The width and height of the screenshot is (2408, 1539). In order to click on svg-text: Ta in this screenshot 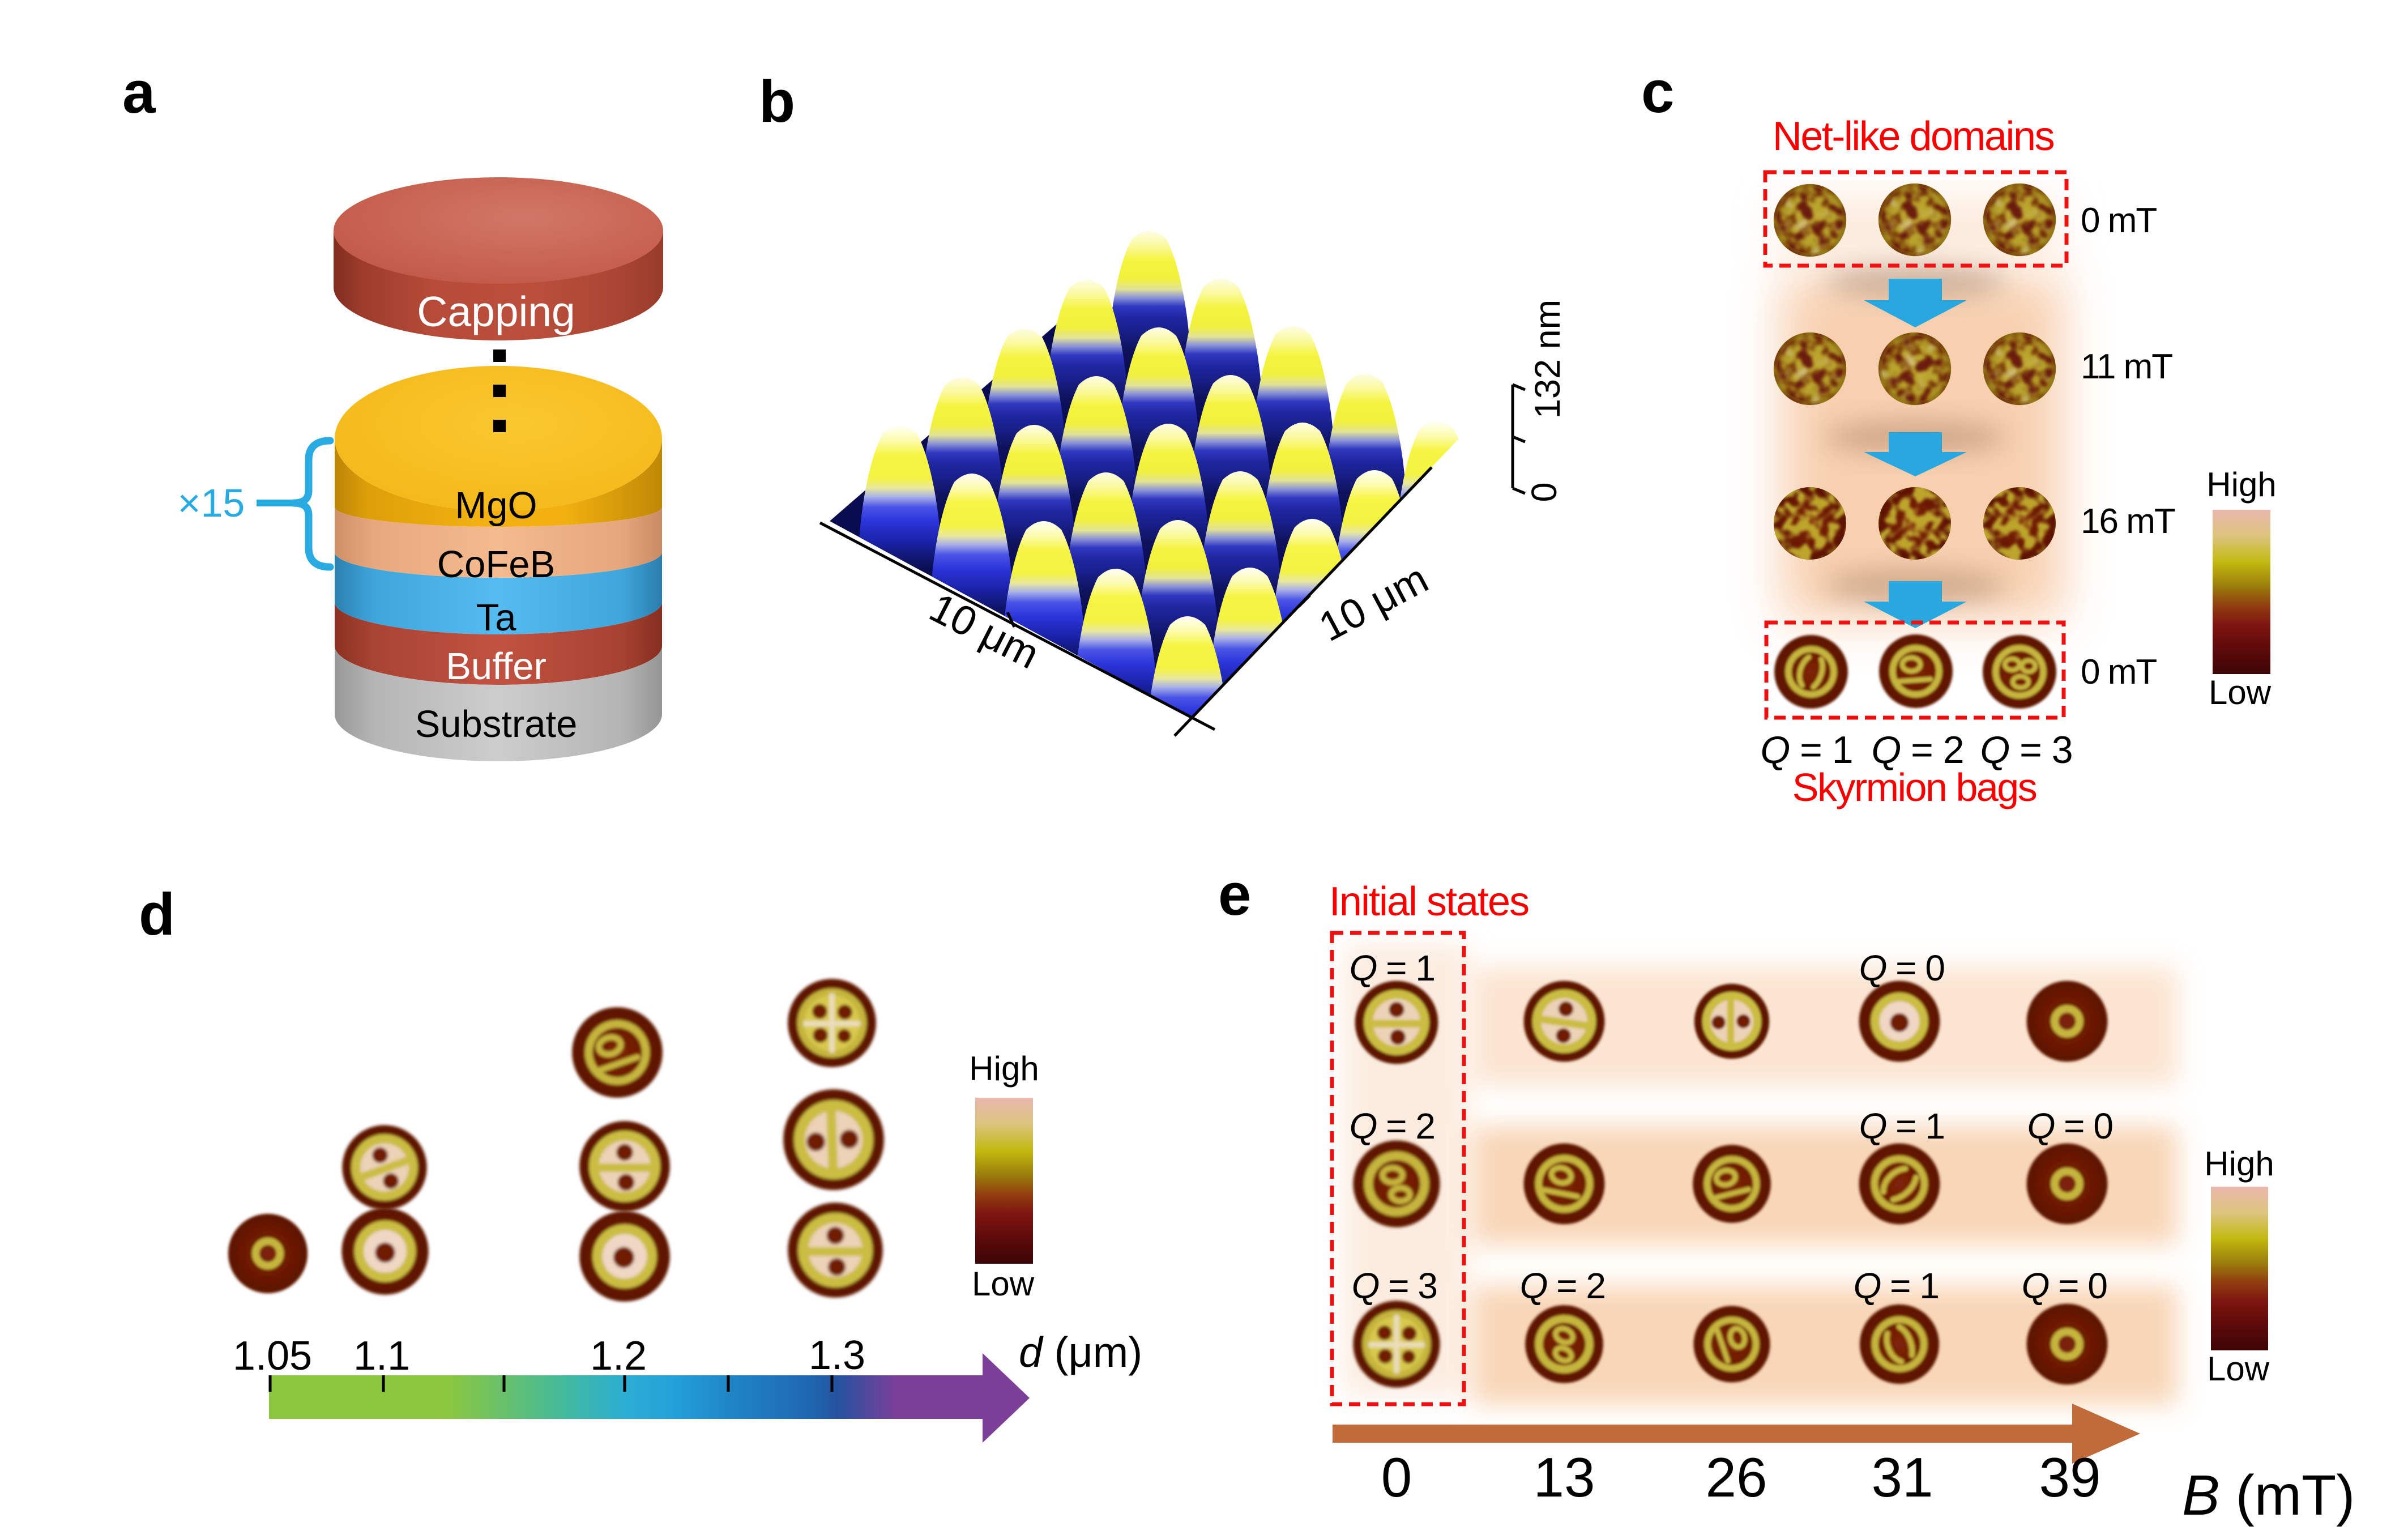, I will do `click(497, 617)`.